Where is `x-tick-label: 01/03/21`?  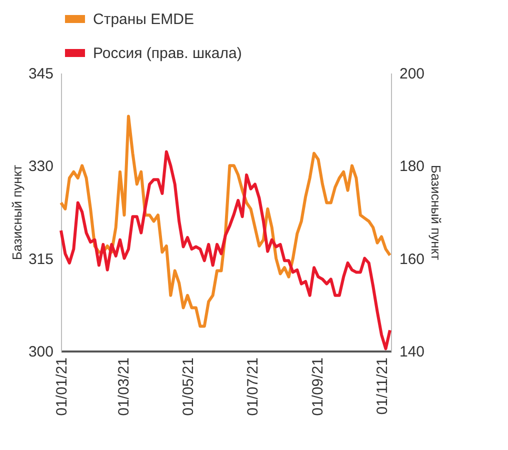
x-tick-label: 01/03/21 is located at coordinates (124, 387).